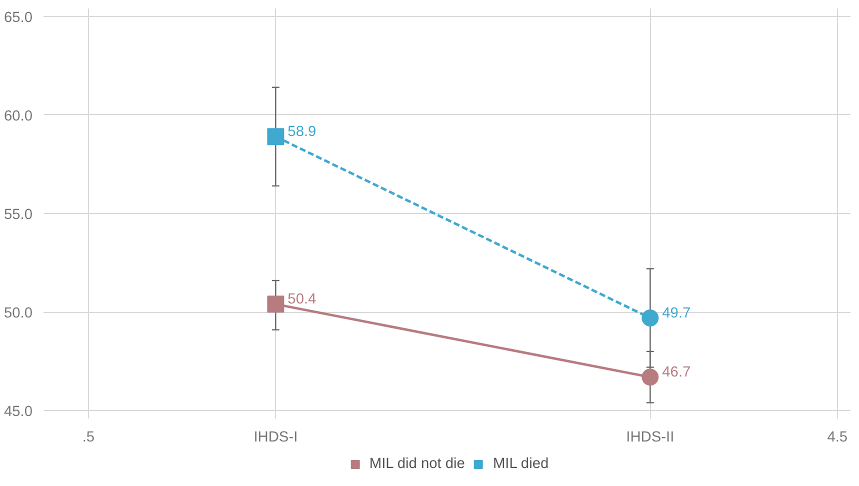  What do you see at coordinates (88, 438) in the screenshot?
I see `x-tick-label: .5` at bounding box center [88, 438].